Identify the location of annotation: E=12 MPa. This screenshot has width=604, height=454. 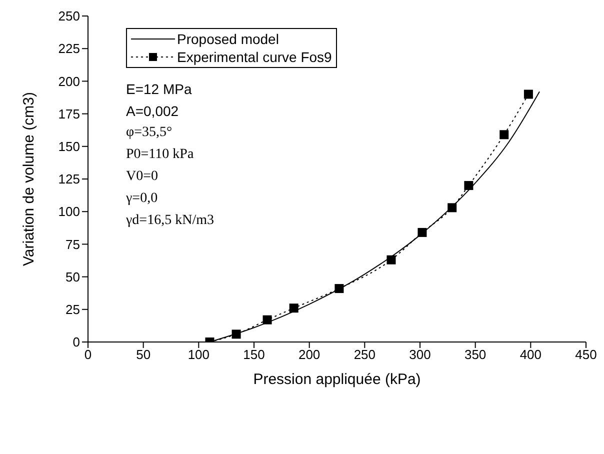
(159, 89).